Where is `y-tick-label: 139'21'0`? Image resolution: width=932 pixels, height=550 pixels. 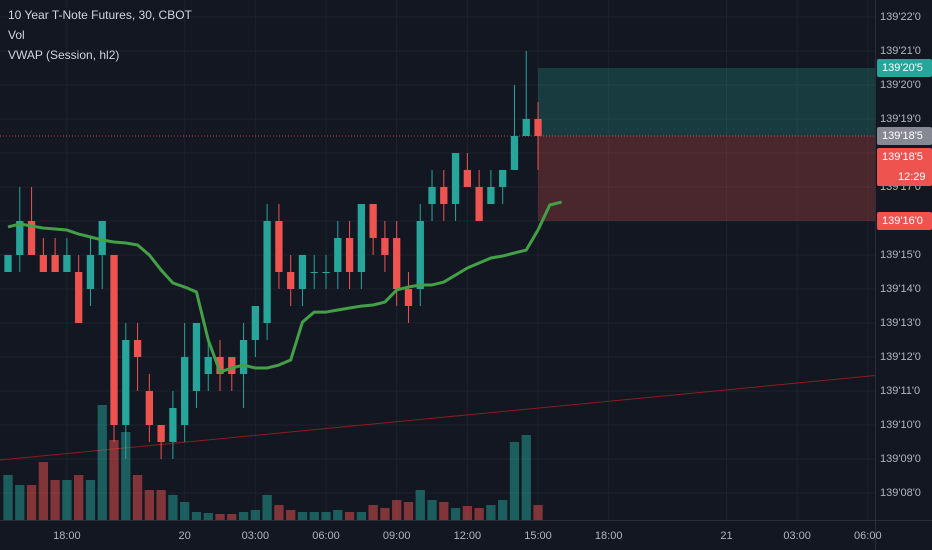
y-tick-label: 139'21'0 is located at coordinates (900, 51).